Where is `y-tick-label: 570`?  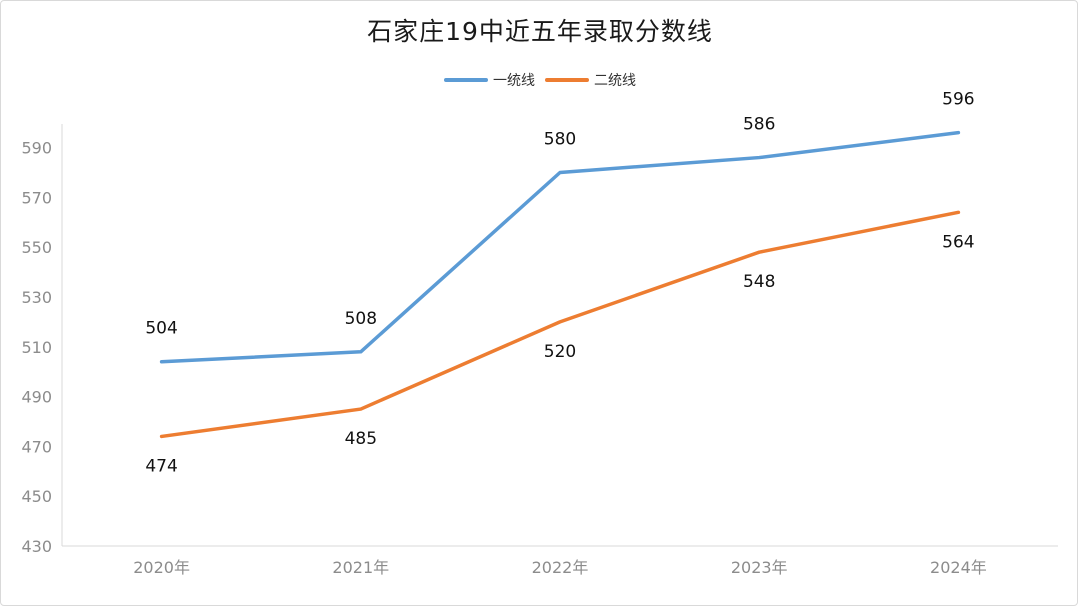
y-tick-label: 570 is located at coordinates (36, 197).